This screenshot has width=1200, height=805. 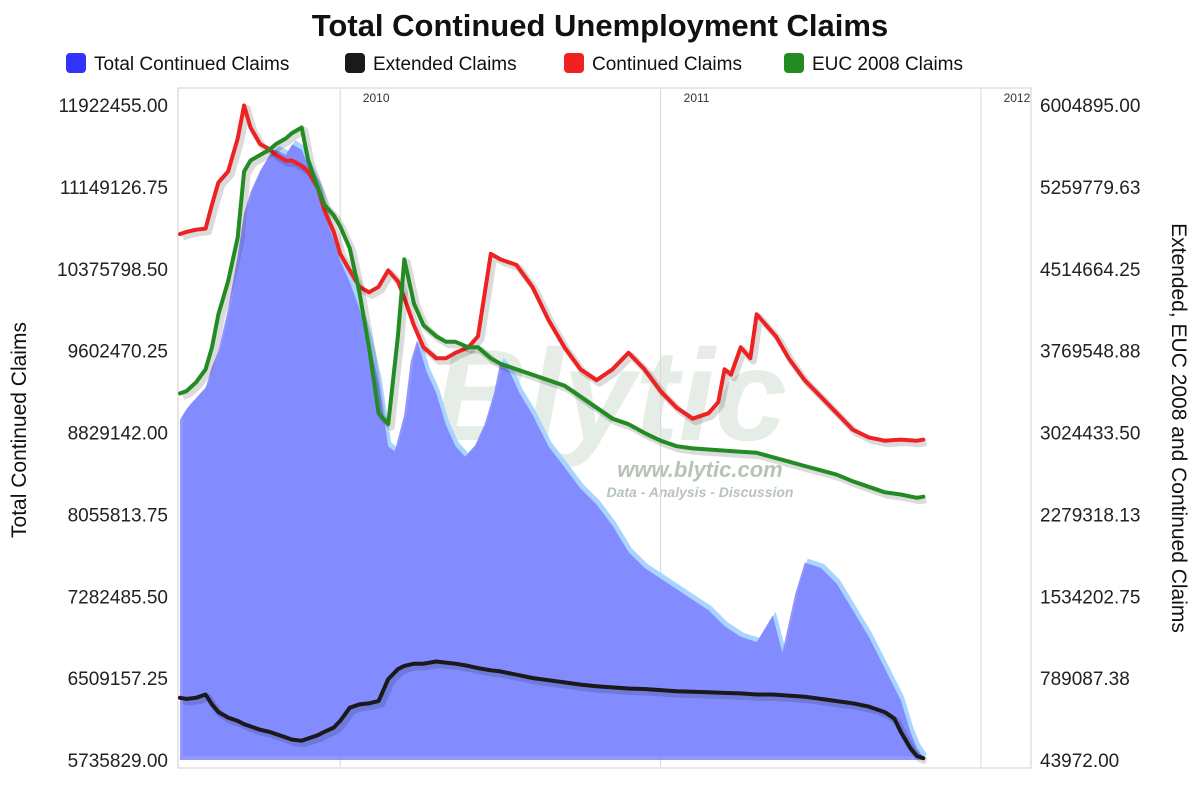 I want to click on y-right-tick-label: 2279318.13, so click(x=1090, y=515).